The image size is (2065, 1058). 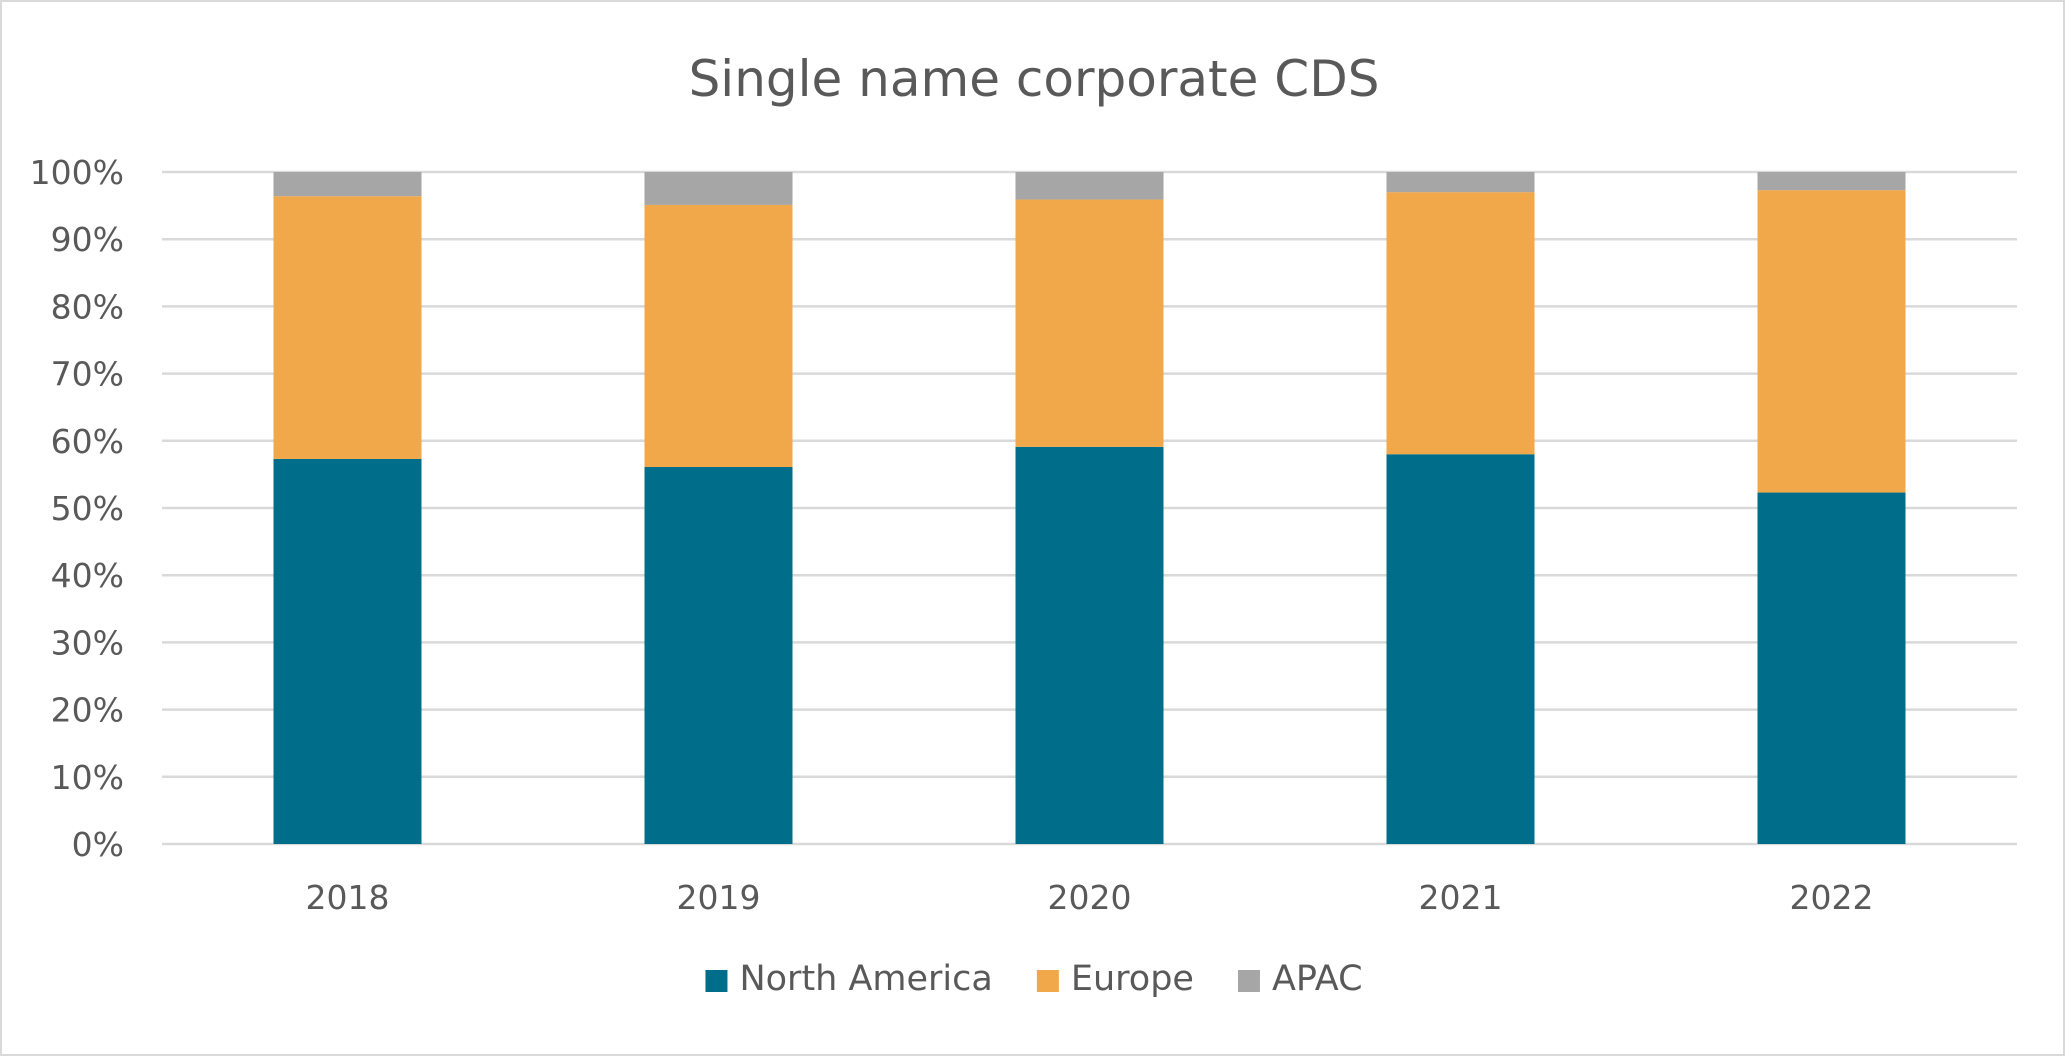 What do you see at coordinates (87, 642) in the screenshot?
I see `y-tick-label: 30%` at bounding box center [87, 642].